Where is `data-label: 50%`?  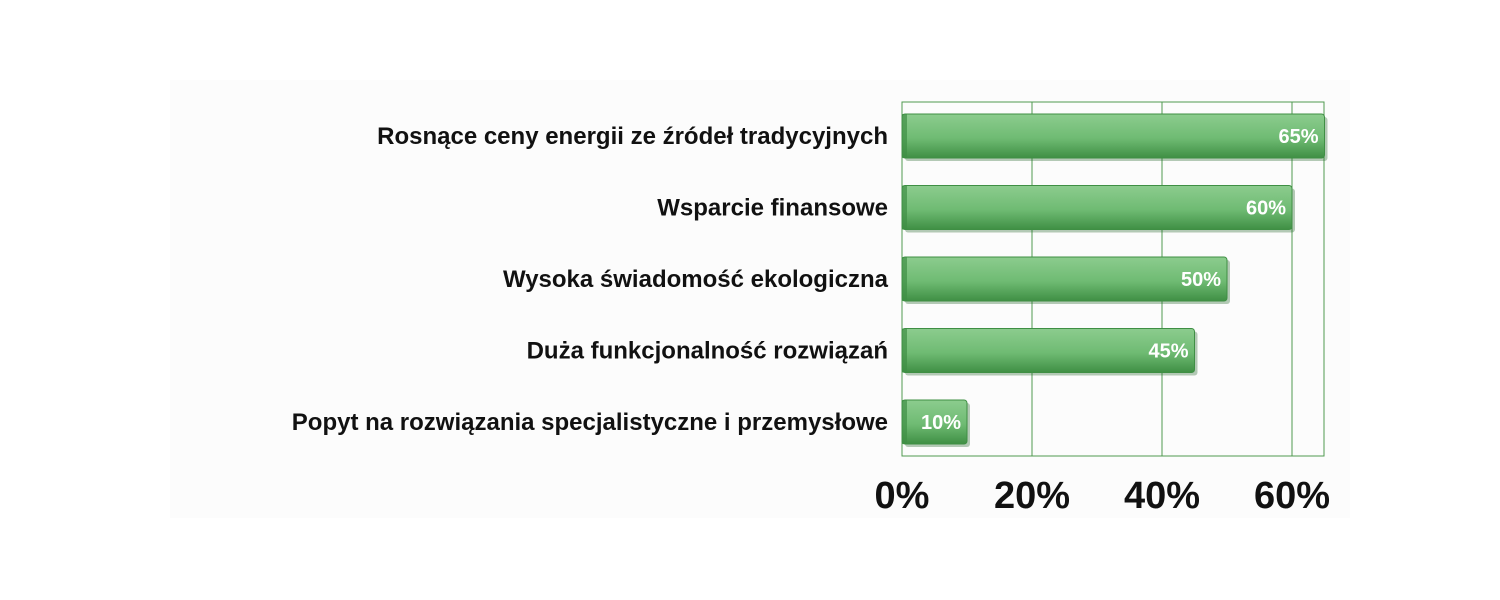 data-label: 50% is located at coordinates (1201, 280).